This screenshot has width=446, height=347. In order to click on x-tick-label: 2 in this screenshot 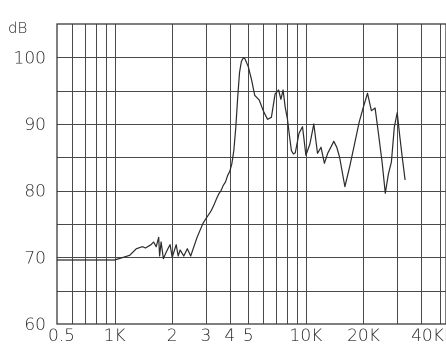, I will do `click(172, 336)`.